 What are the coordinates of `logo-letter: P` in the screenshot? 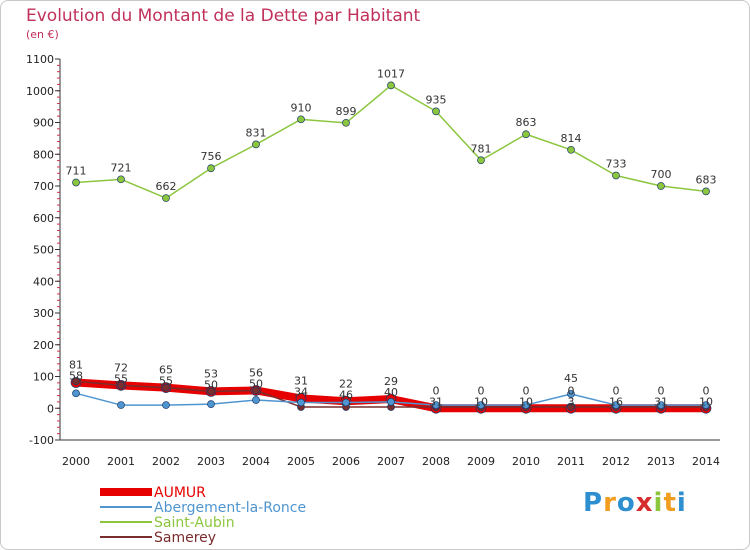 It's located at (593, 503).